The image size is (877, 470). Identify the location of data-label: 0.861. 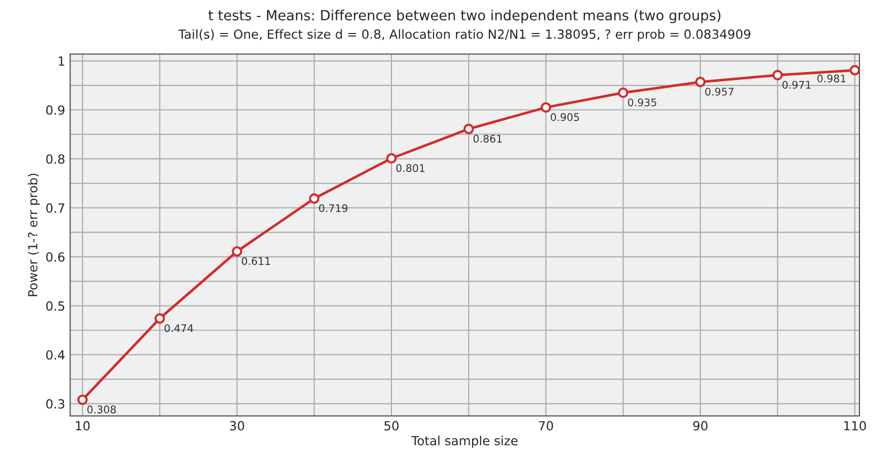
(488, 138).